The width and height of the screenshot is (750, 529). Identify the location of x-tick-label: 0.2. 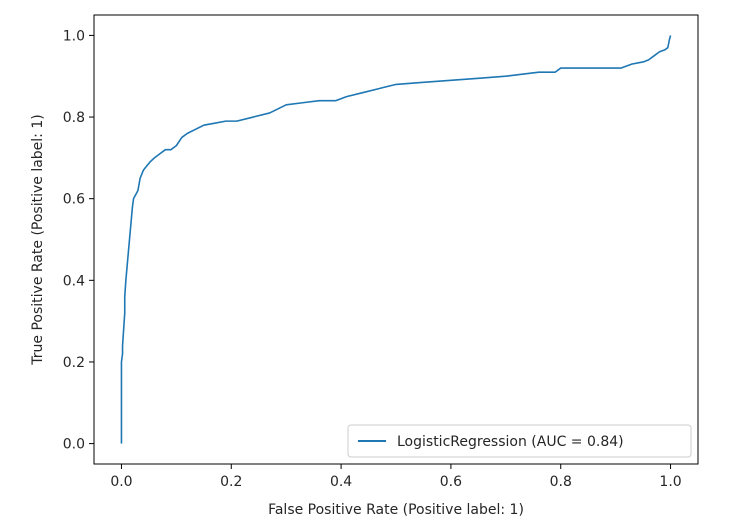
(231, 482).